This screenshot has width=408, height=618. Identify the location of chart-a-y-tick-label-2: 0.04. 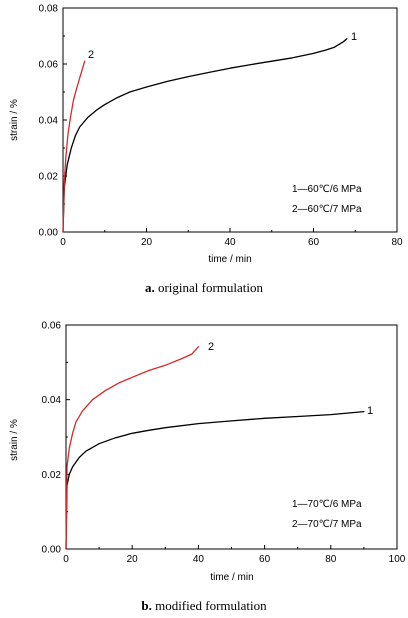
(49, 121).